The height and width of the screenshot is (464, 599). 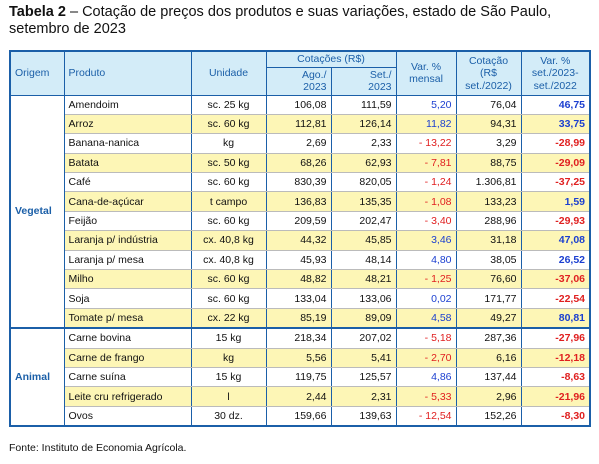 What do you see at coordinates (555, 396) in the screenshot?
I see `var-yearly: -21,96` at bounding box center [555, 396].